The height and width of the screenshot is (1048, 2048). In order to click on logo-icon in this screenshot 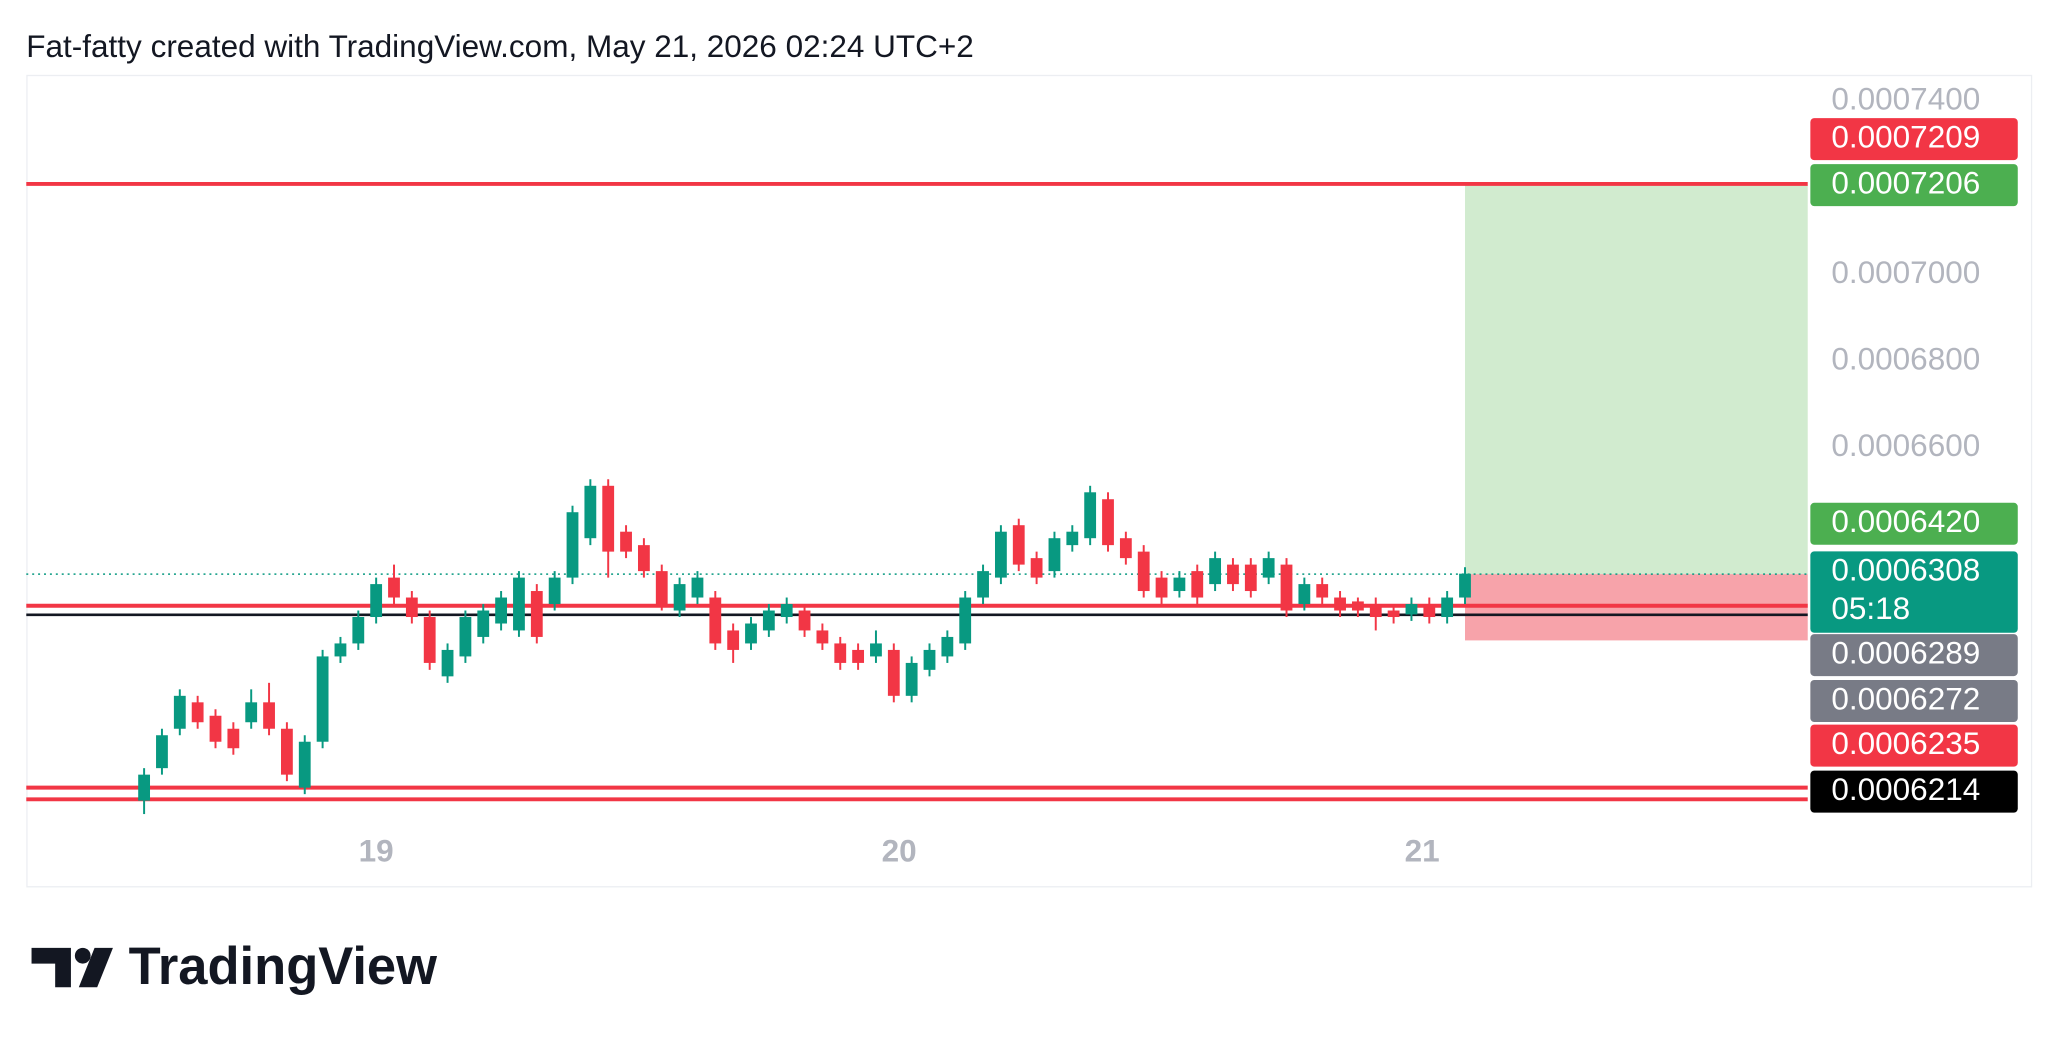, I will do `click(72, 967)`.